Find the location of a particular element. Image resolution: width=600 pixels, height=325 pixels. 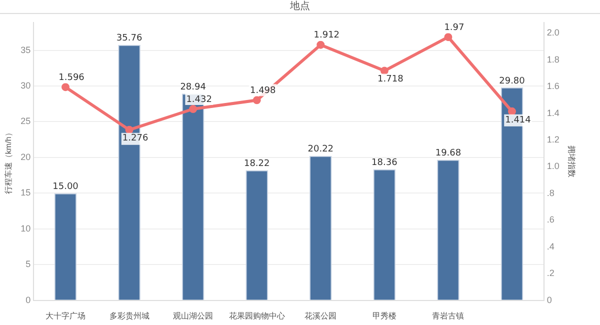

x-tick-label: 甲秀楼 is located at coordinates (384, 315).